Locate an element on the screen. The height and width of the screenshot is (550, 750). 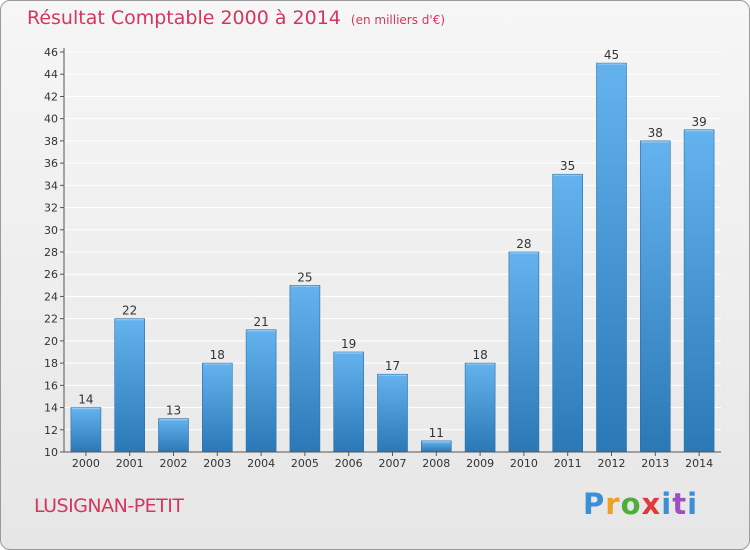
y-tick-label: 10 is located at coordinates (51, 452).